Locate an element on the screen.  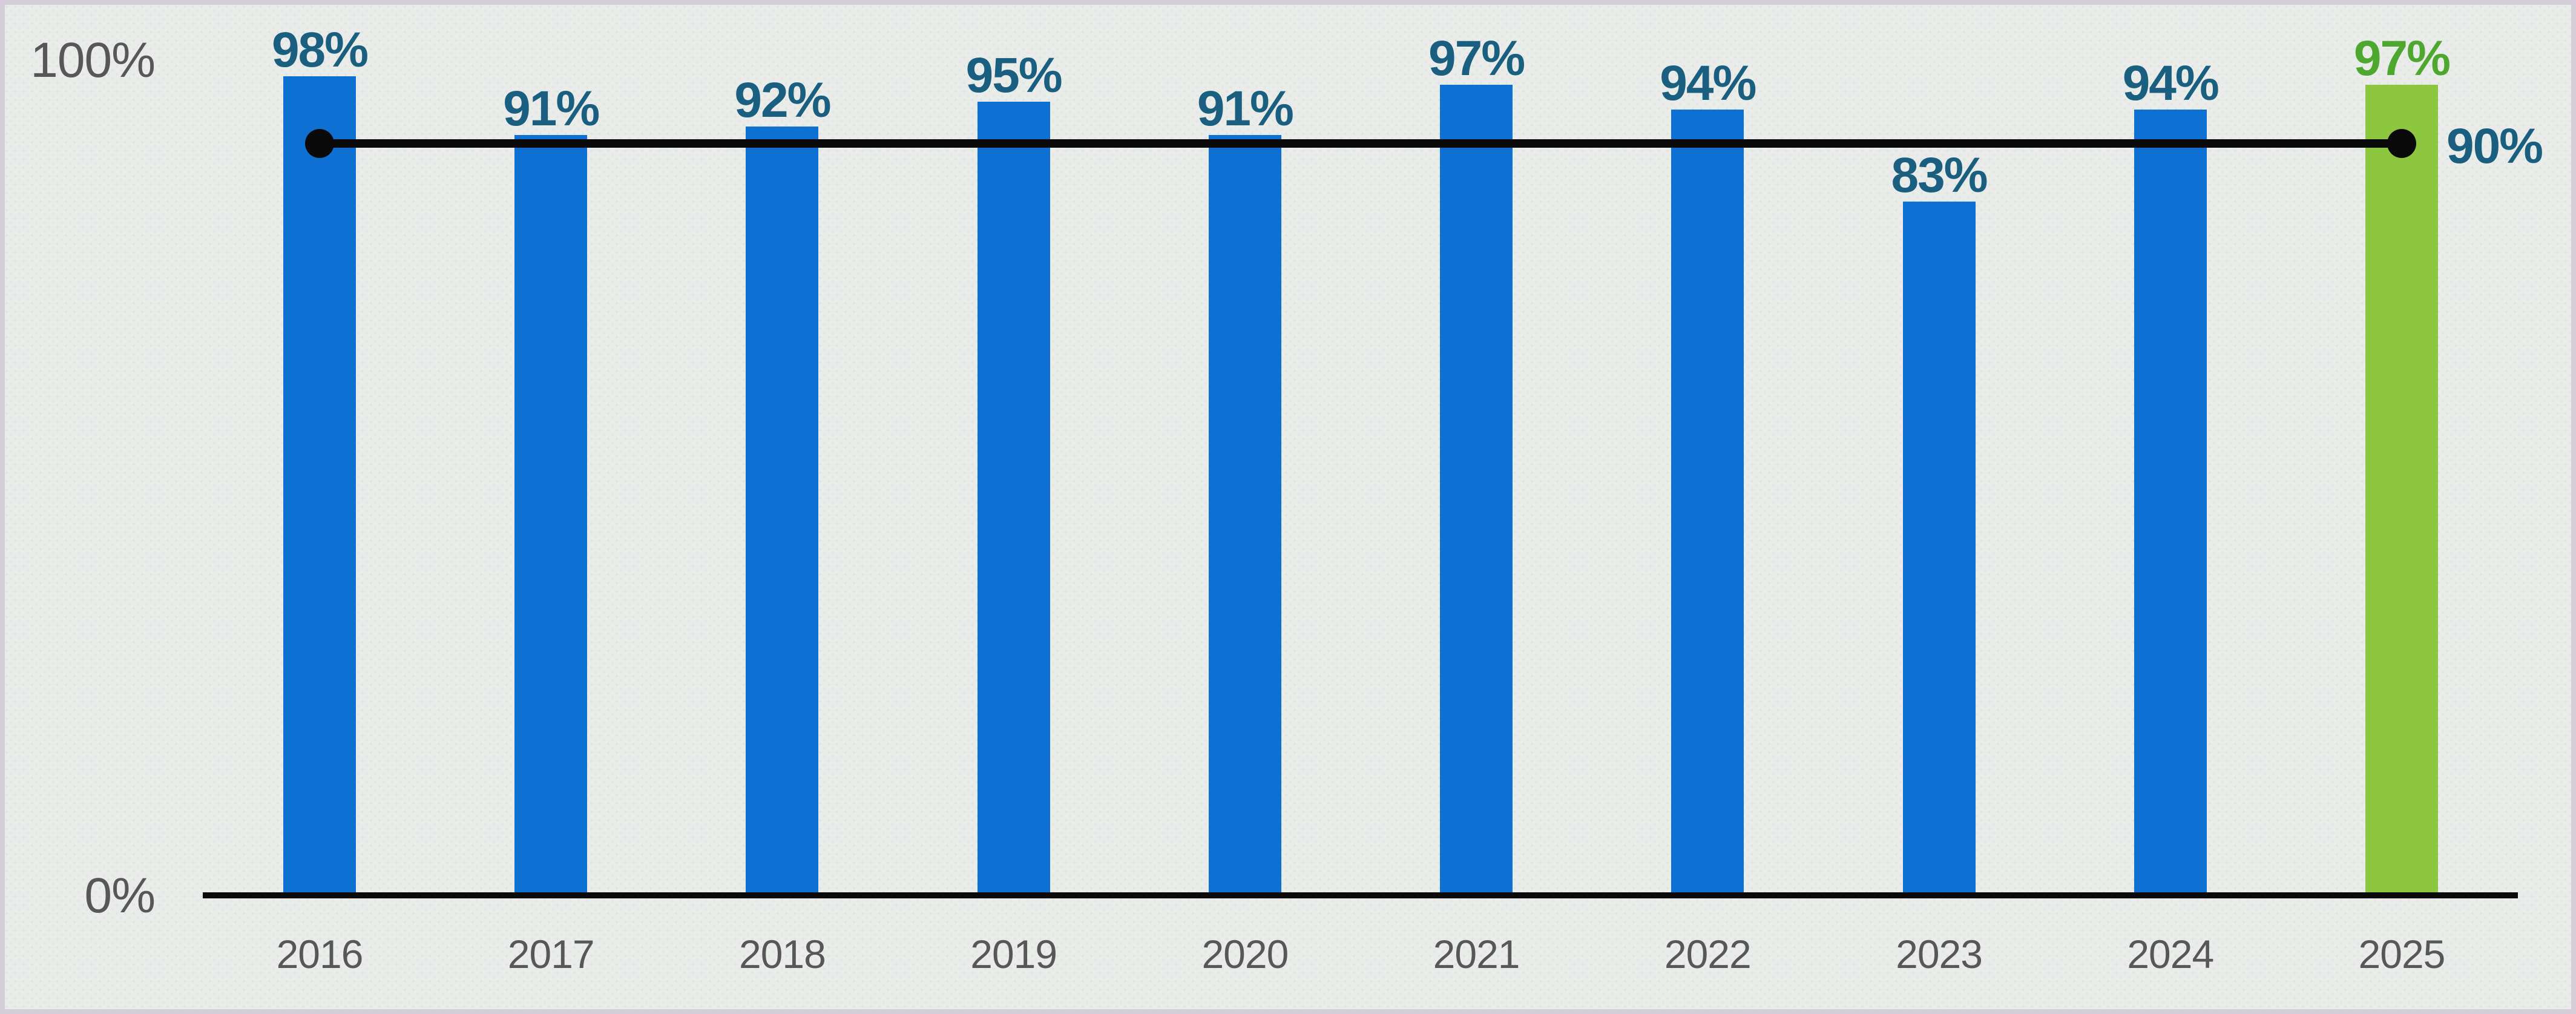
bar-value-label-2021: 97% is located at coordinates (1476, 59).